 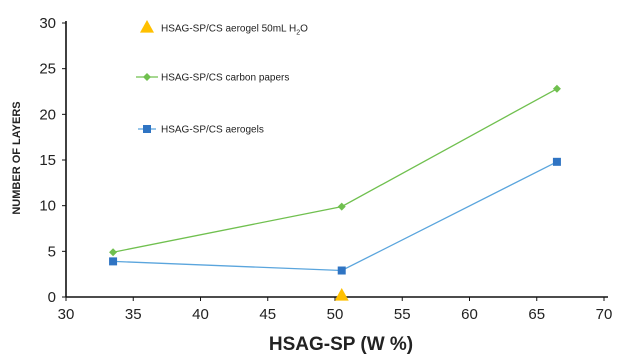 I want to click on x-tick-label: 35, so click(x=133, y=314).